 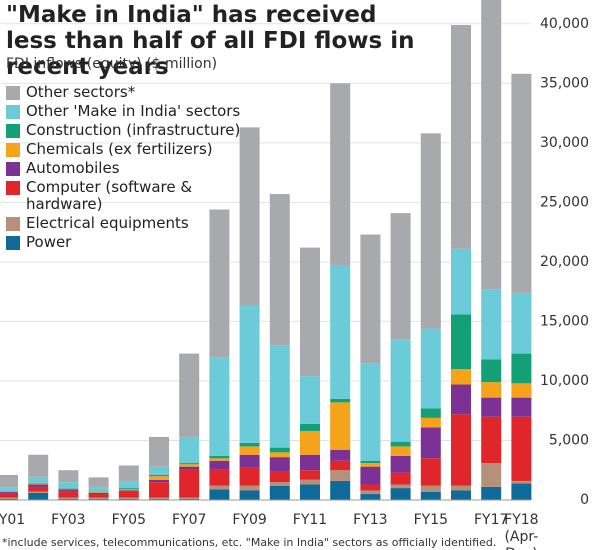 What do you see at coordinates (81, 92) in the screenshot?
I see `legend-label: Other sectors*` at bounding box center [81, 92].